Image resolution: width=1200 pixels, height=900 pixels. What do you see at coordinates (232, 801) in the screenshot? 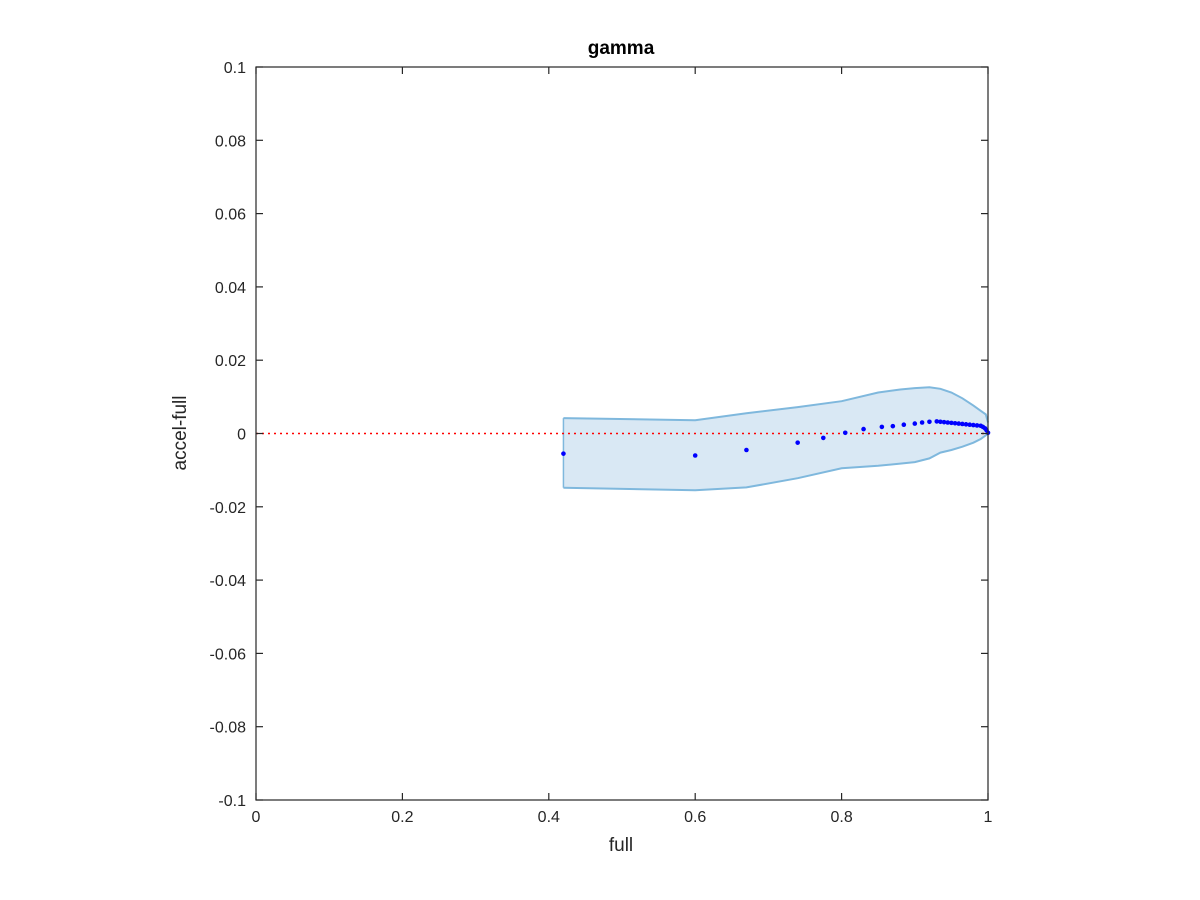
I see `y-tick-label: -0.1` at bounding box center [232, 801].